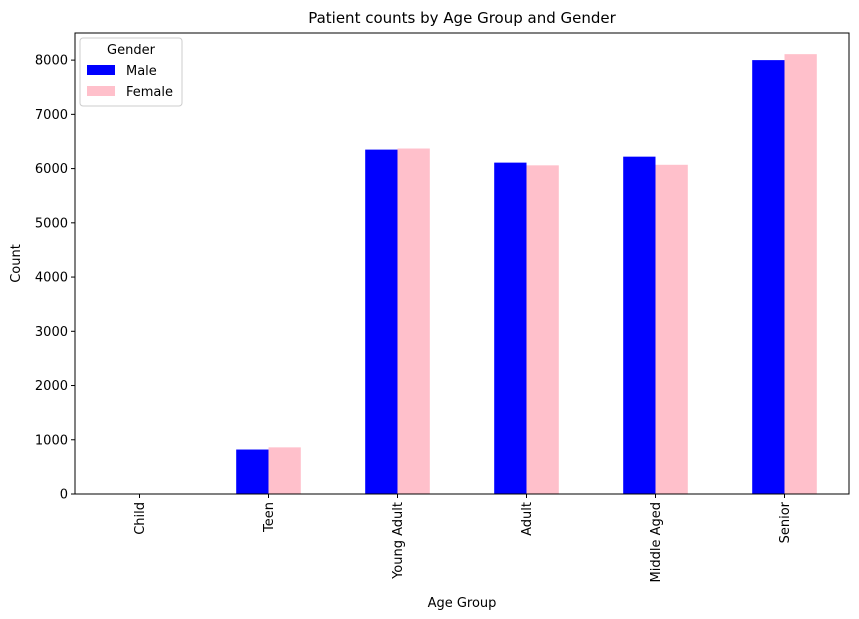 This screenshot has width=859, height=619. Describe the element at coordinates (639, 325) in the screenshot. I see `bar-male-middle-aged` at that location.